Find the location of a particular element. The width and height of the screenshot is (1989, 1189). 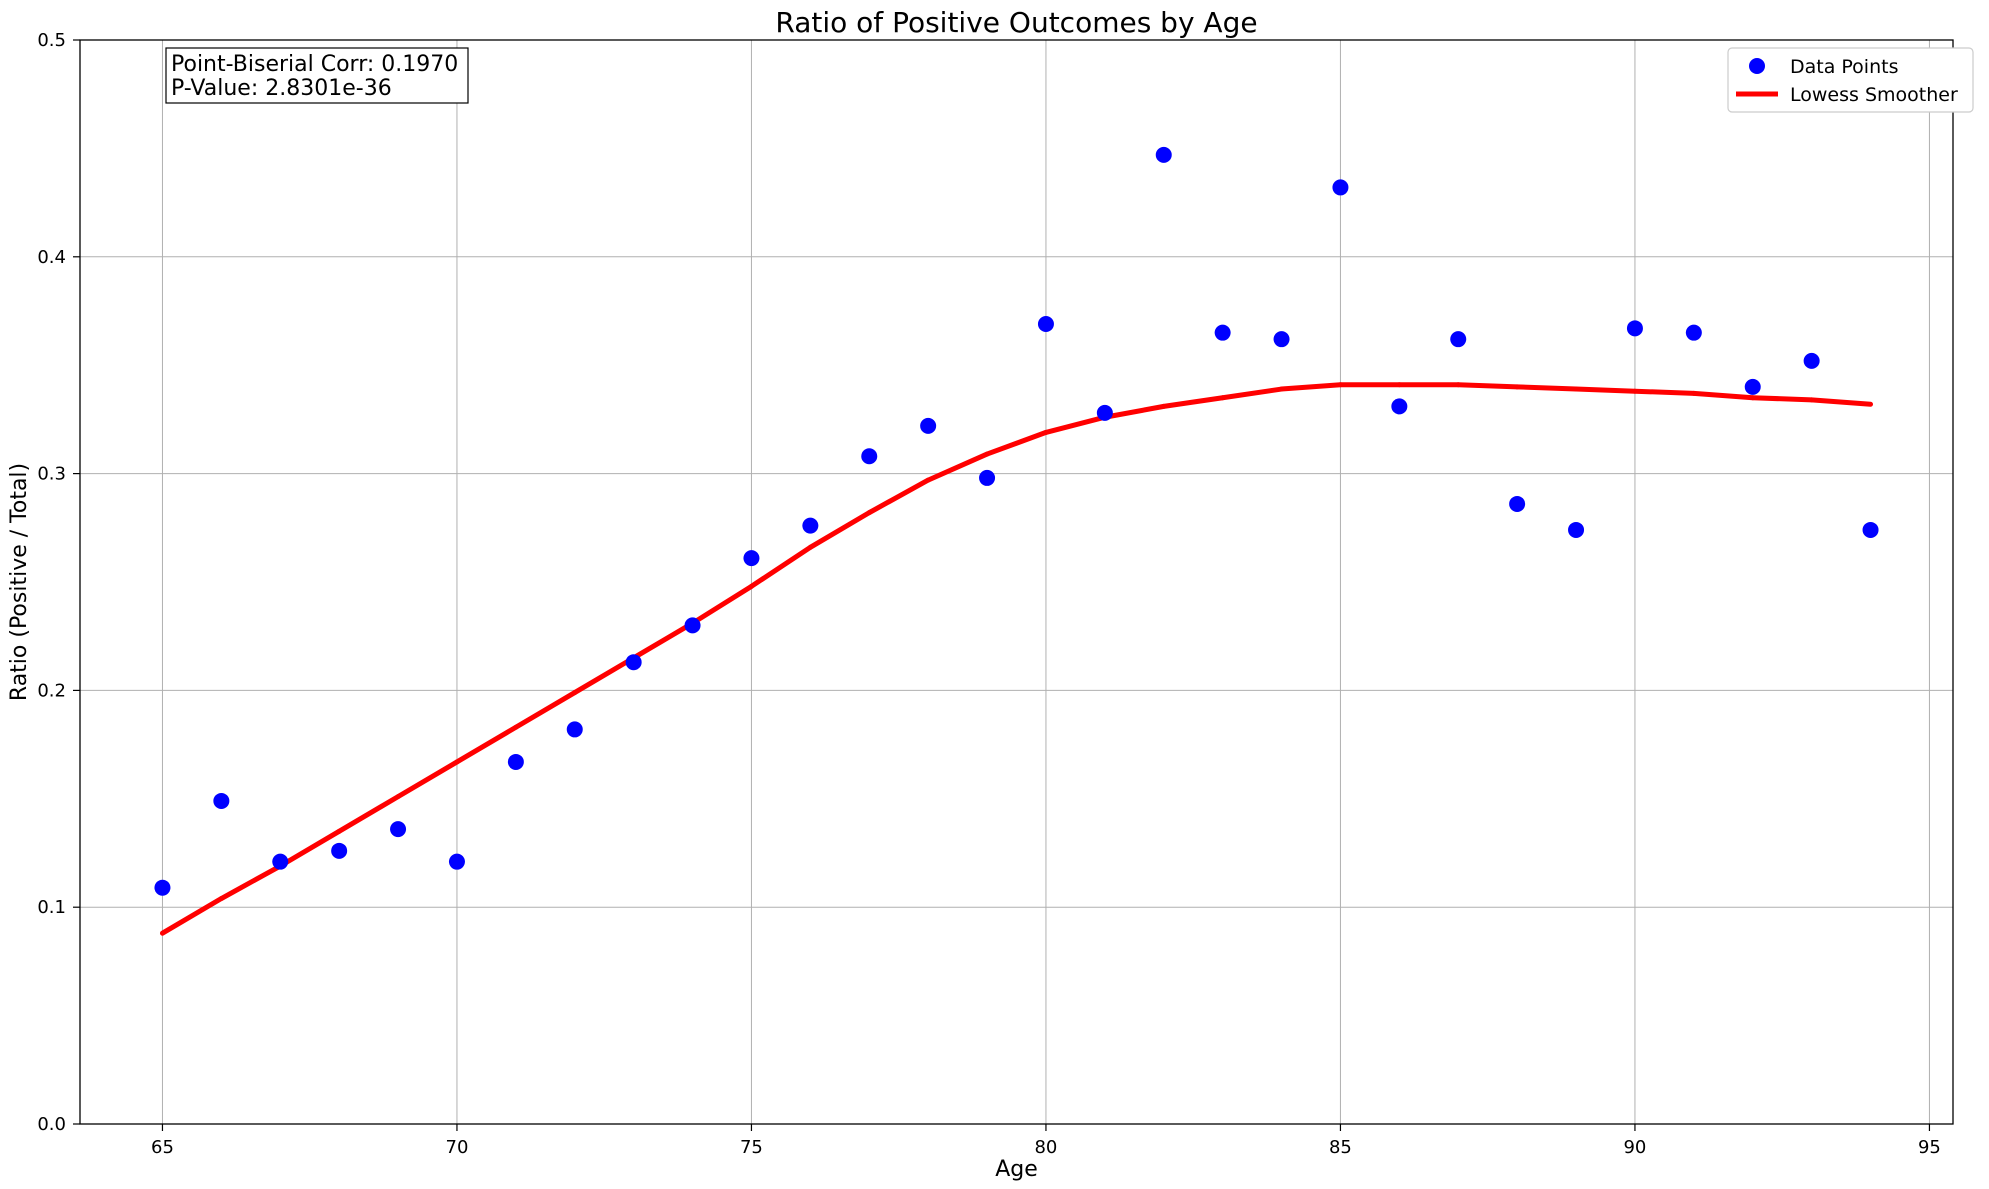

x-tick-label: 75 is located at coordinates (751, 1147).